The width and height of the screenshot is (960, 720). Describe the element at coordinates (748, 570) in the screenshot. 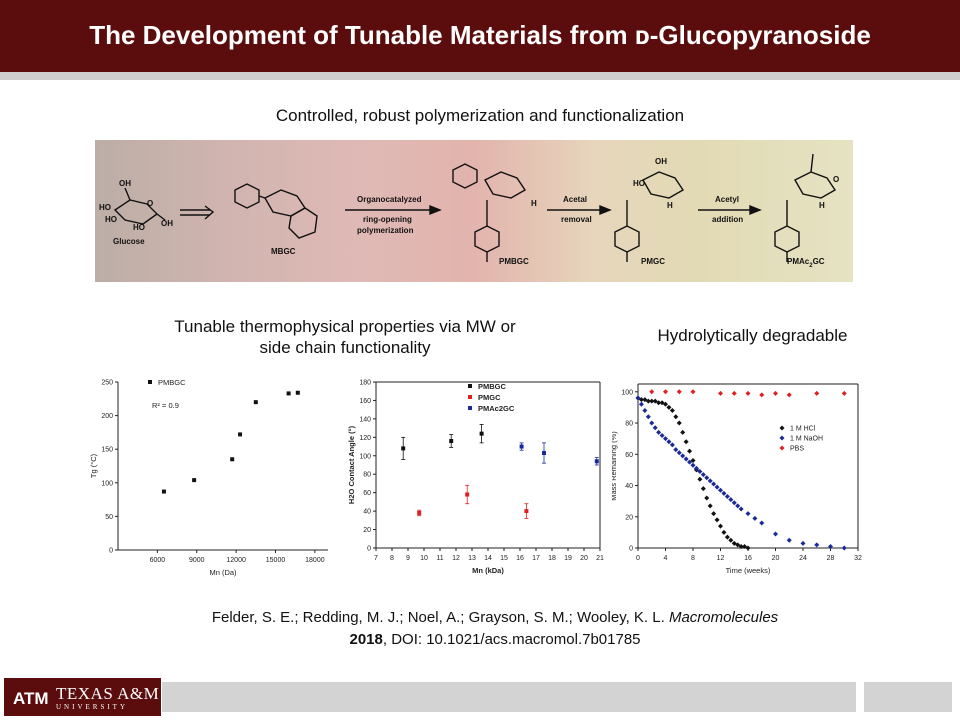

I see `x-axis-label: Time (weeks)` at that location.